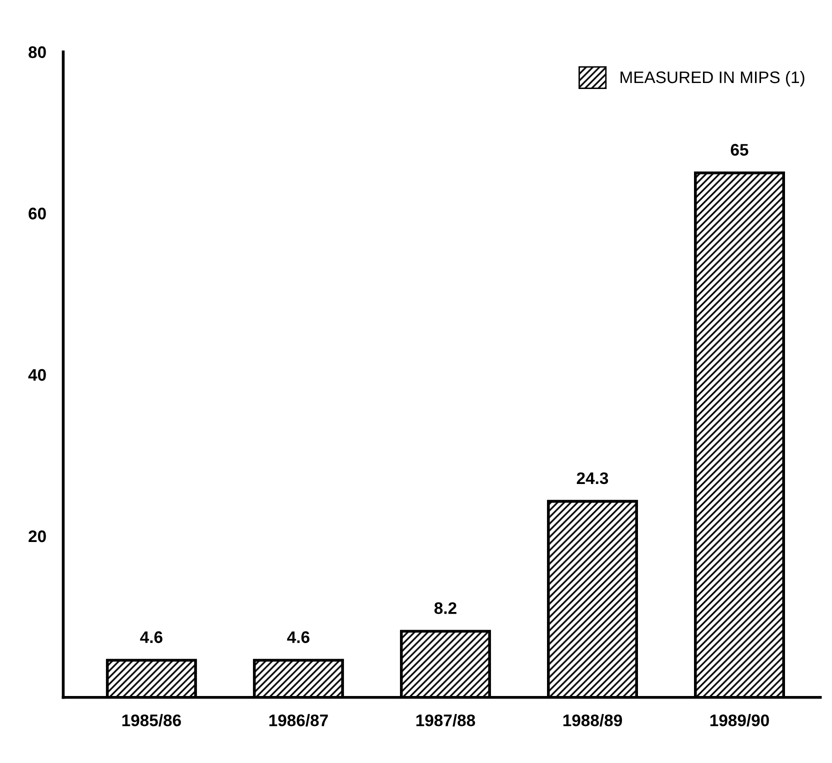  What do you see at coordinates (37, 536) in the screenshot?
I see `y-tick-label: 20` at bounding box center [37, 536].